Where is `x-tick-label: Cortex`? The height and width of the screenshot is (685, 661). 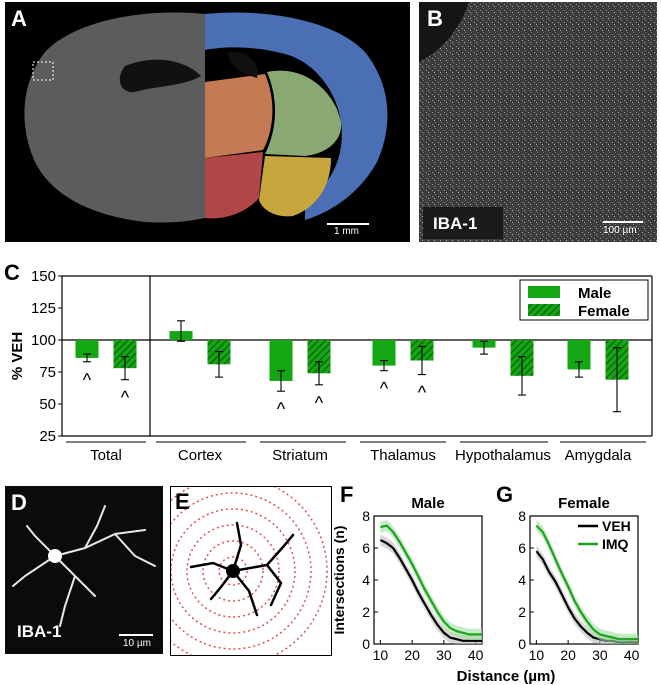 x-tick-label: Cortex is located at coordinates (200, 455).